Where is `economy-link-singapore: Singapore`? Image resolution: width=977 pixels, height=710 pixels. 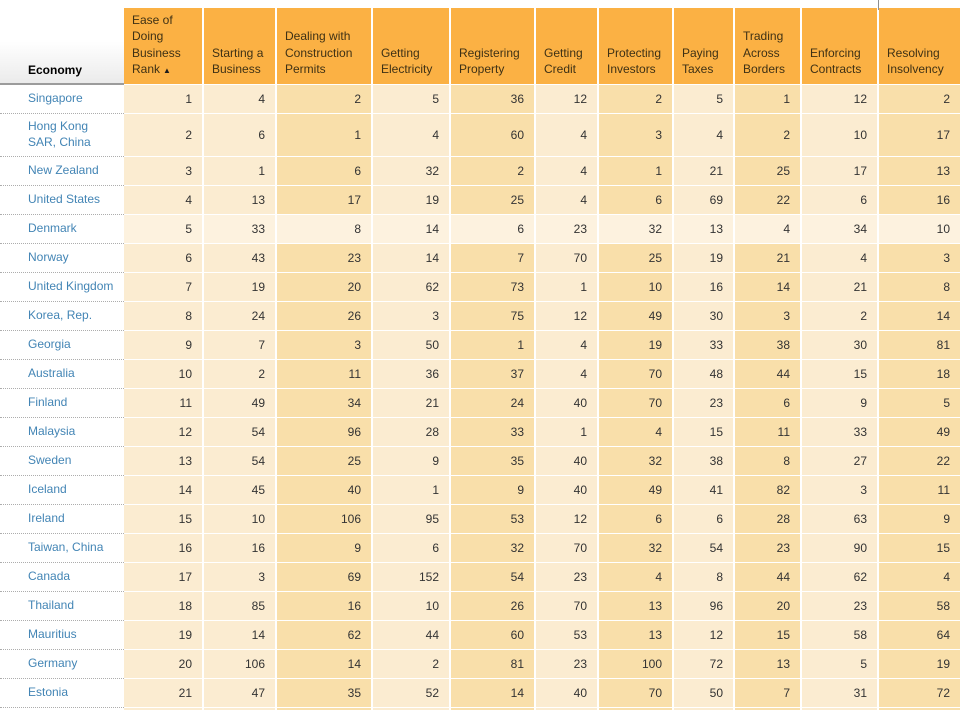
economy-link-singapore: Singapore is located at coordinates (55, 98).